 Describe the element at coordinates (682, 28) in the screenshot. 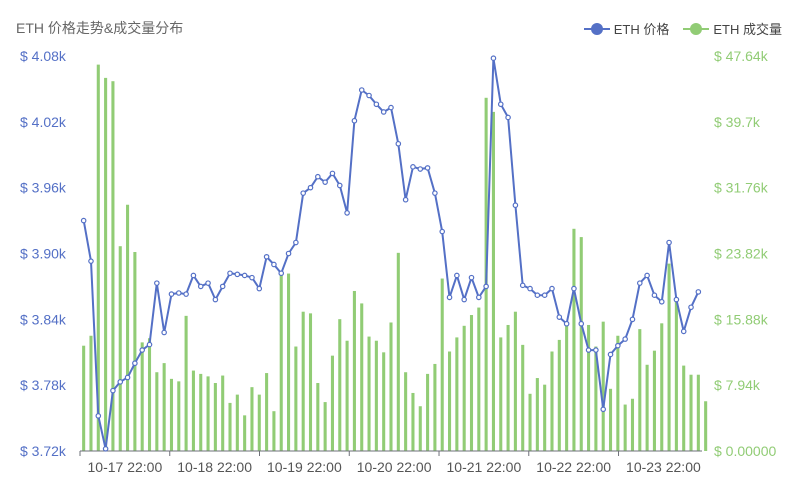

I see `legend: ETH 价格 ETH 成交量` at that location.